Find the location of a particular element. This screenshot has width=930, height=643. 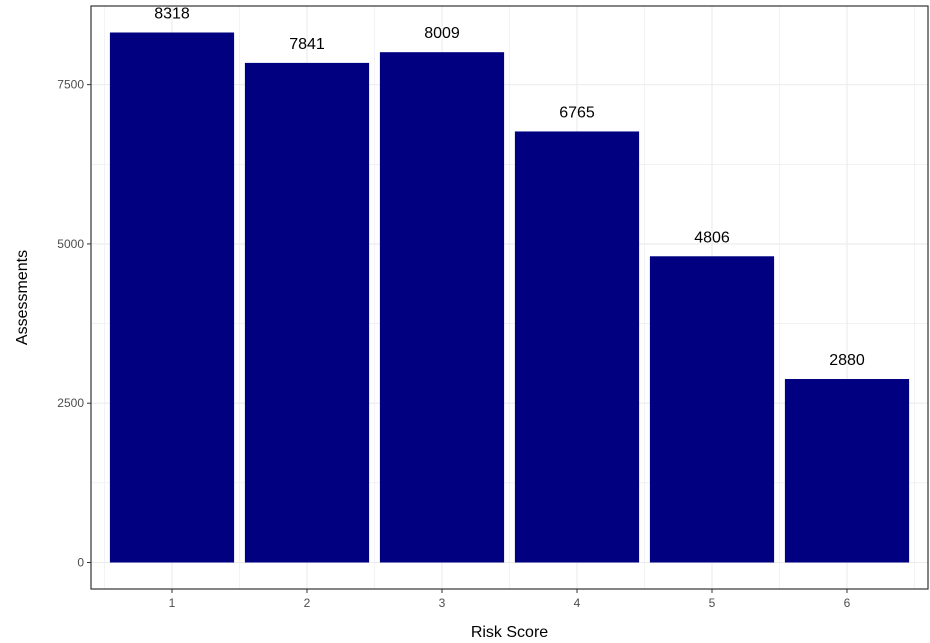

y-tick-label: 2500 is located at coordinates (70, 403).